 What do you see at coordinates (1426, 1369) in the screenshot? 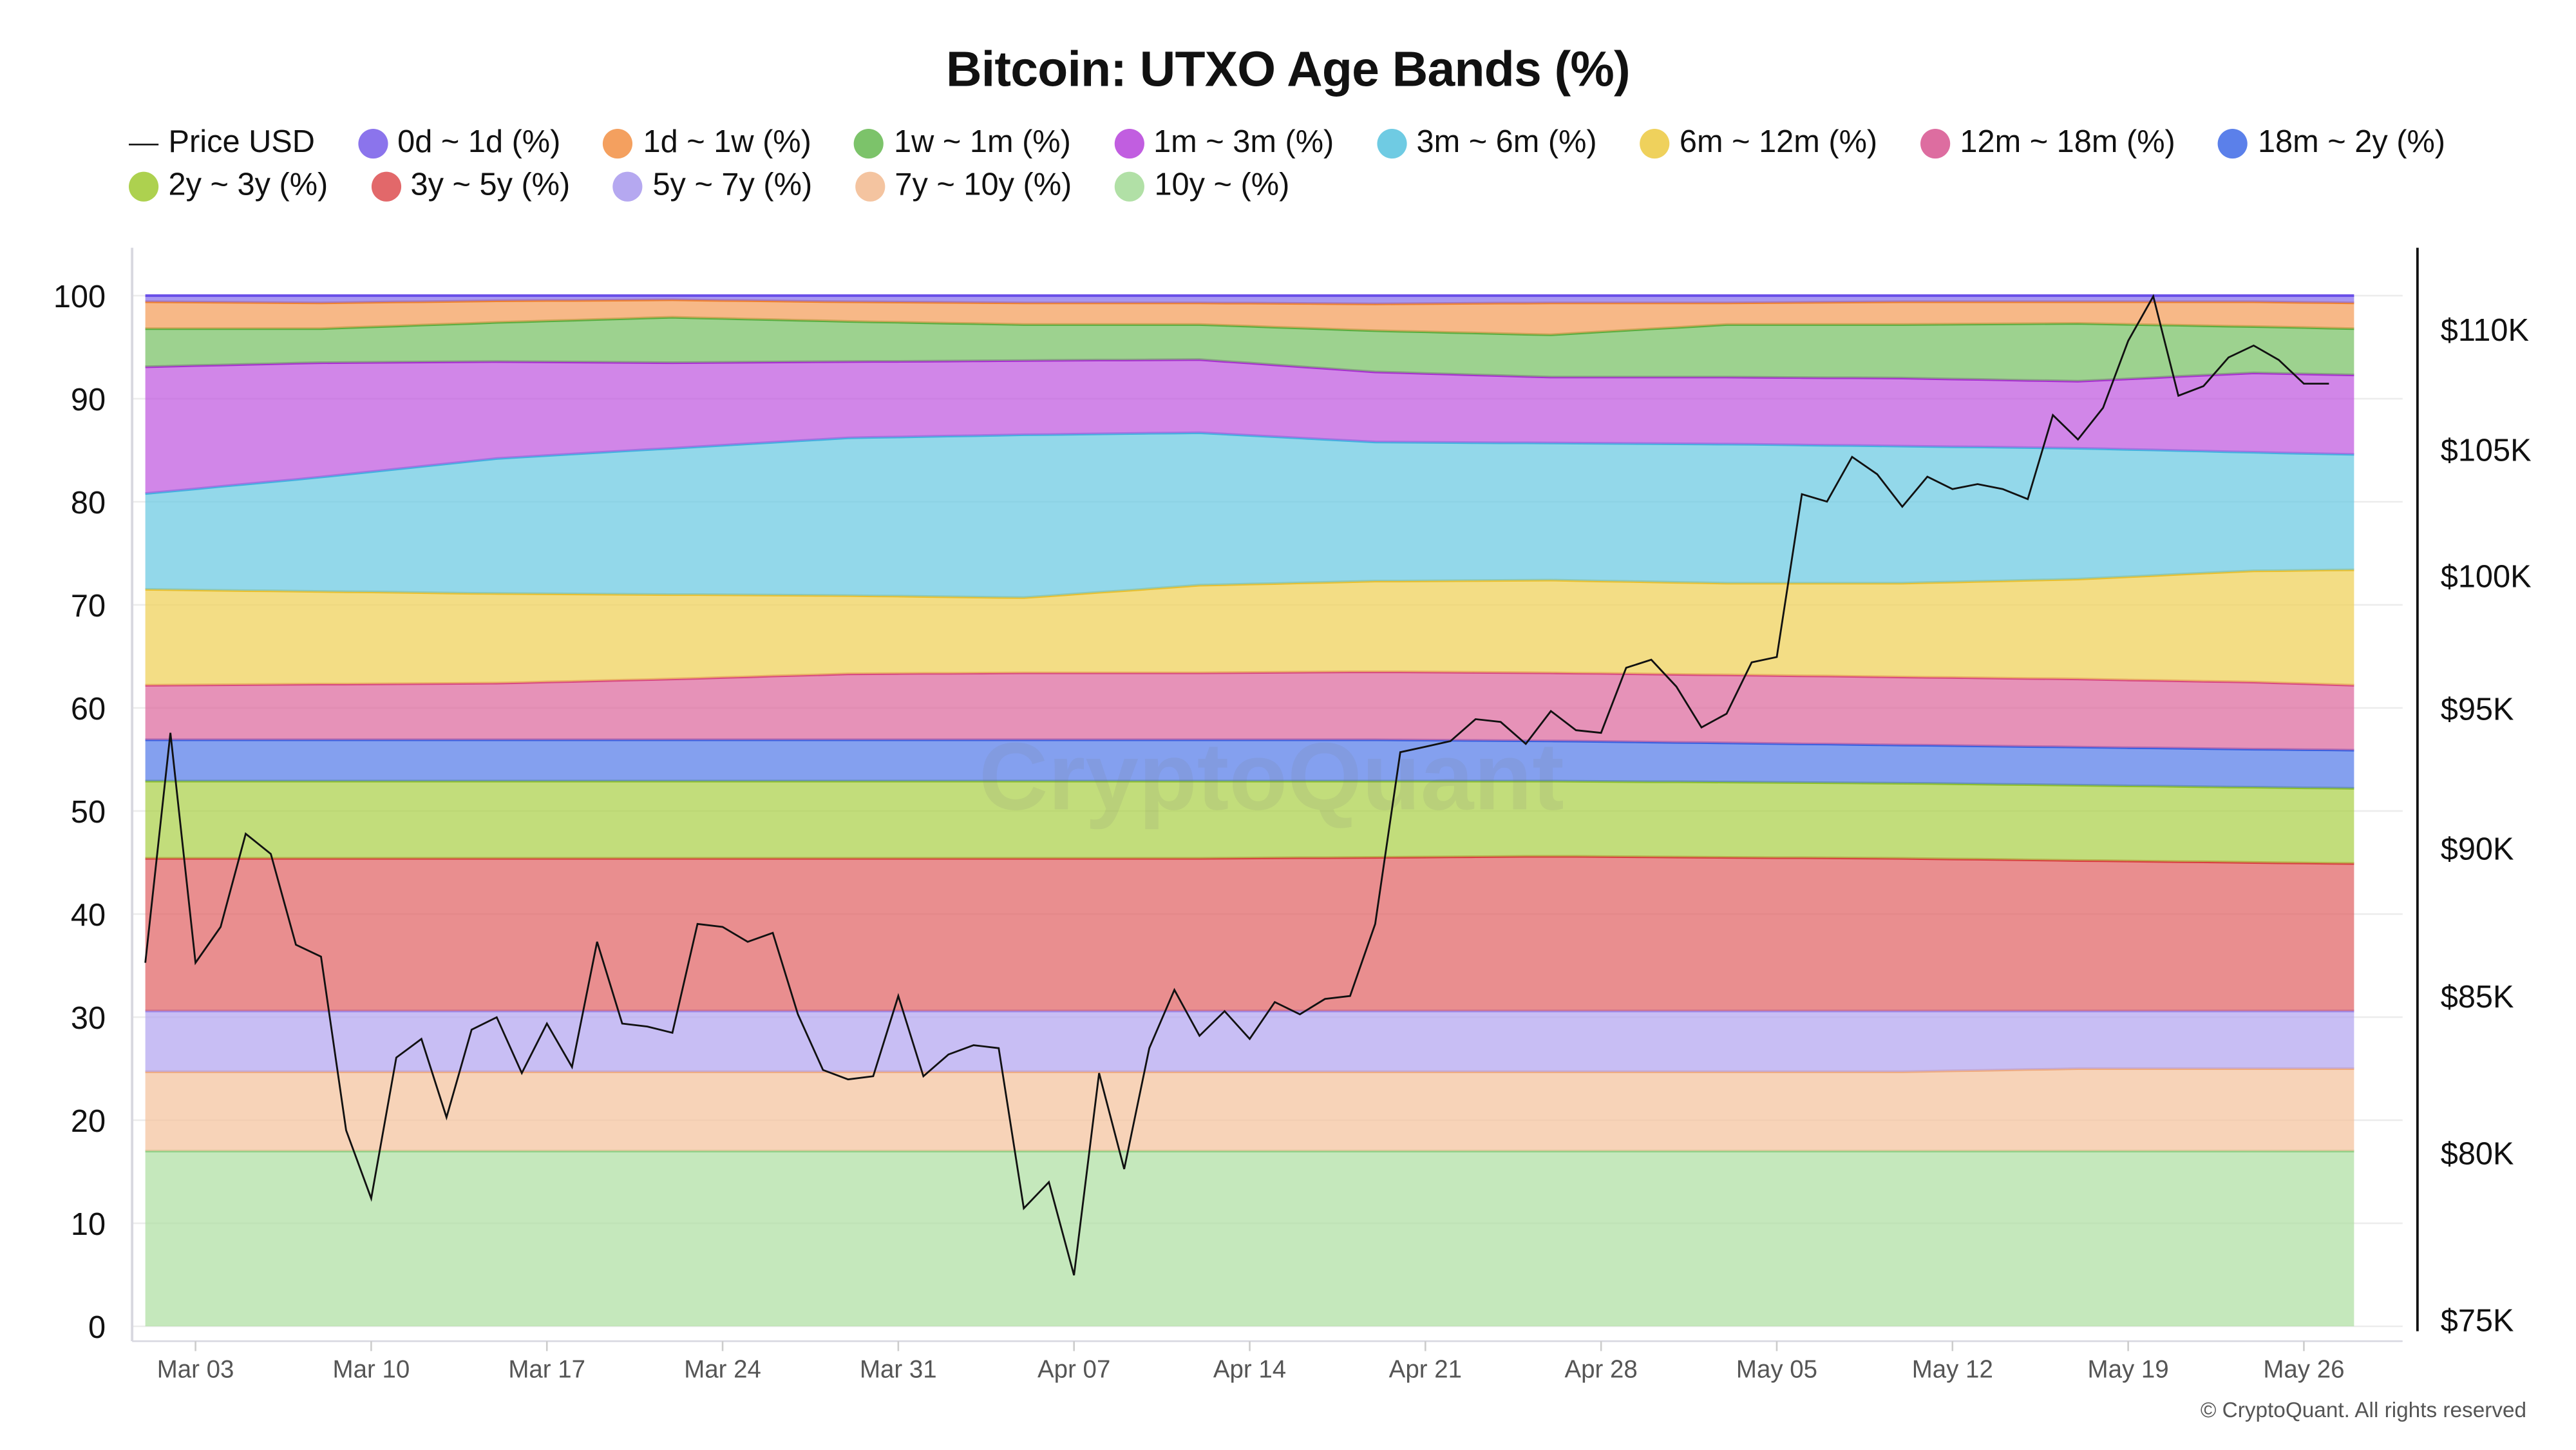
I see `x-tick-label: Apr 21` at bounding box center [1426, 1369].